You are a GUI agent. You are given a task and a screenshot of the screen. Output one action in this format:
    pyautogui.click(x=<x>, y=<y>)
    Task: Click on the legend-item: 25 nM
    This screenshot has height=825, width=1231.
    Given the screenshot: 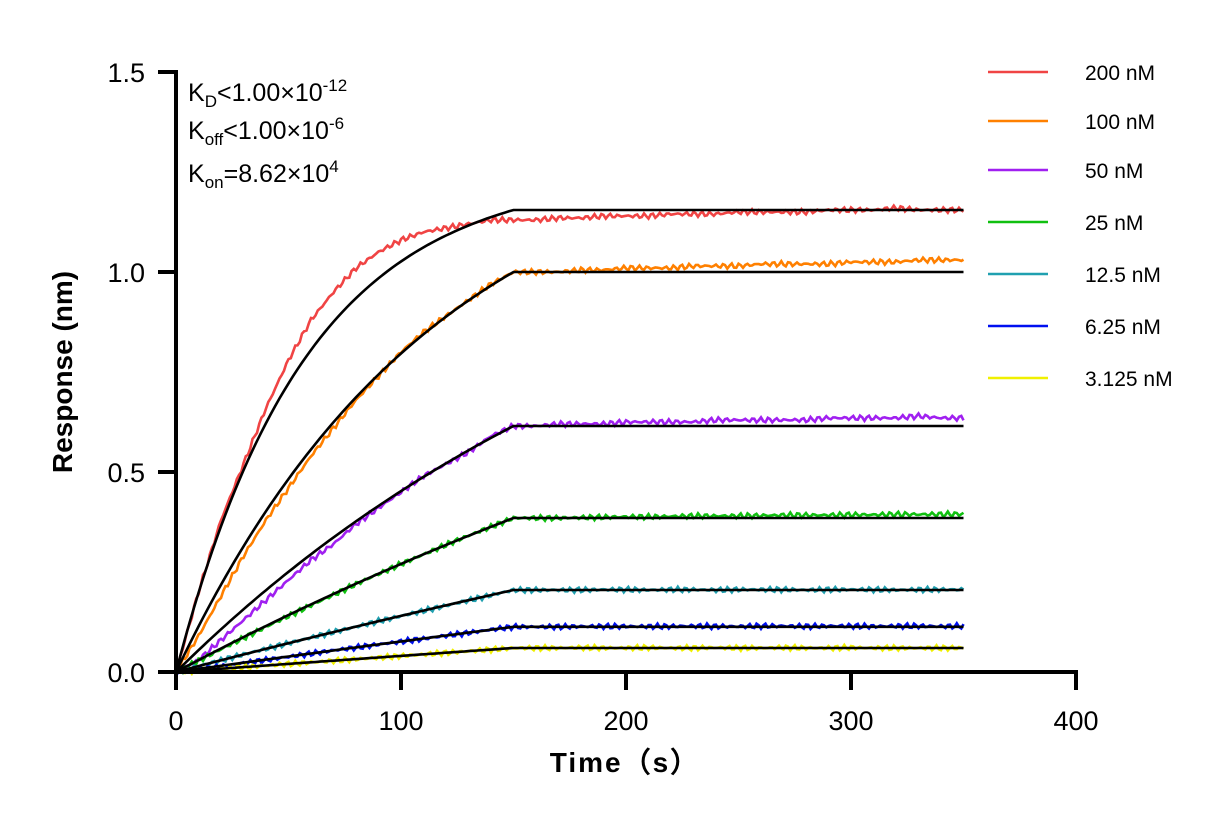 What is the action you would take?
    pyautogui.click(x=1065, y=223)
    